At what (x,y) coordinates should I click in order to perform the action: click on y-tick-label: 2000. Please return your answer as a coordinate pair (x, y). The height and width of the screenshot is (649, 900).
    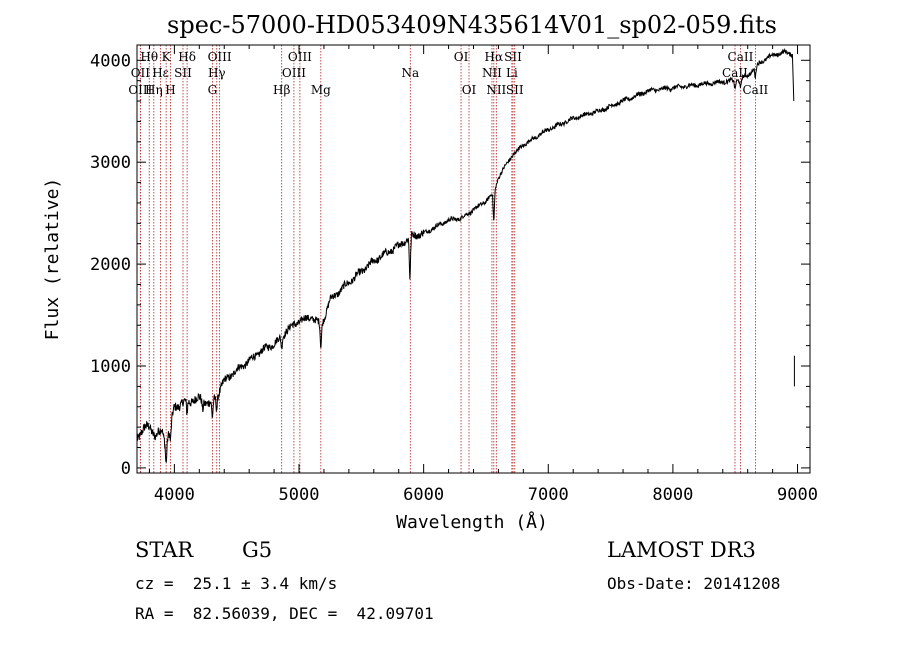
    Looking at the image, I should click on (110, 265).